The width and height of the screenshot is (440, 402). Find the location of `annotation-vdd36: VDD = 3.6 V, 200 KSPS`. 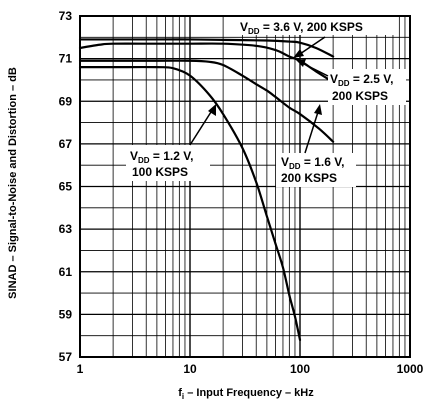

annotation-vdd36: VDD = 3.6 V, 200 KSPS is located at coordinates (316, 26).